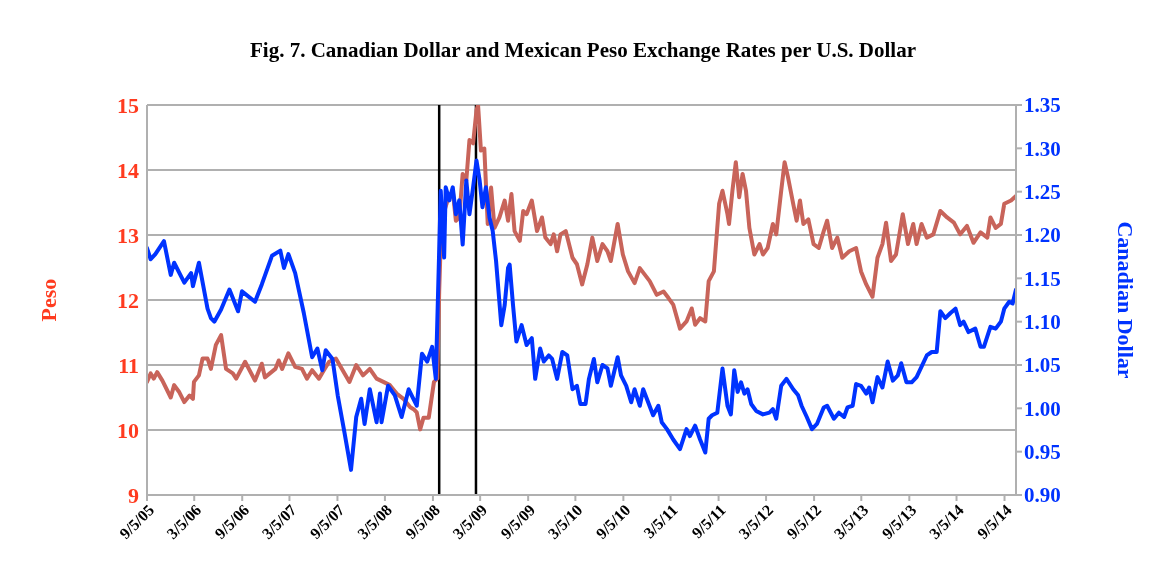  I want to click on y-tick-label: 14, so click(128, 170).